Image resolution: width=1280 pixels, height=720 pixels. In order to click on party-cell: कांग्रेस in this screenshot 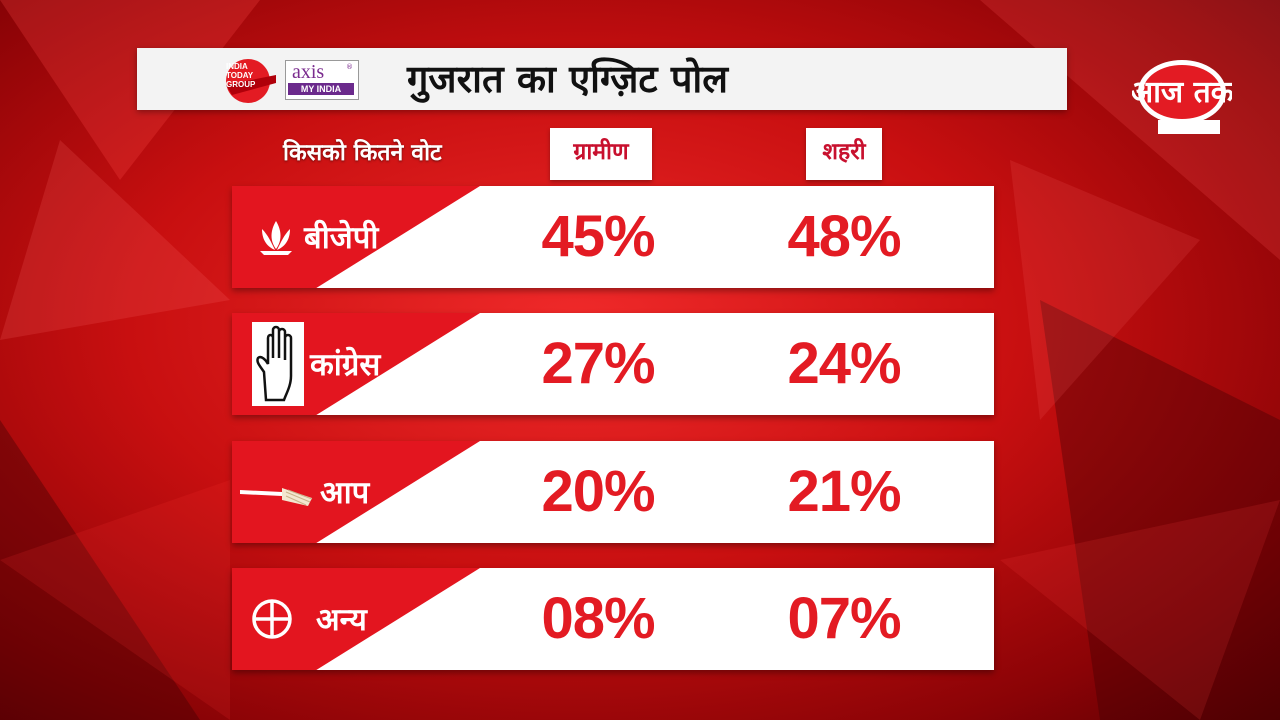, I will do `click(316, 364)`.